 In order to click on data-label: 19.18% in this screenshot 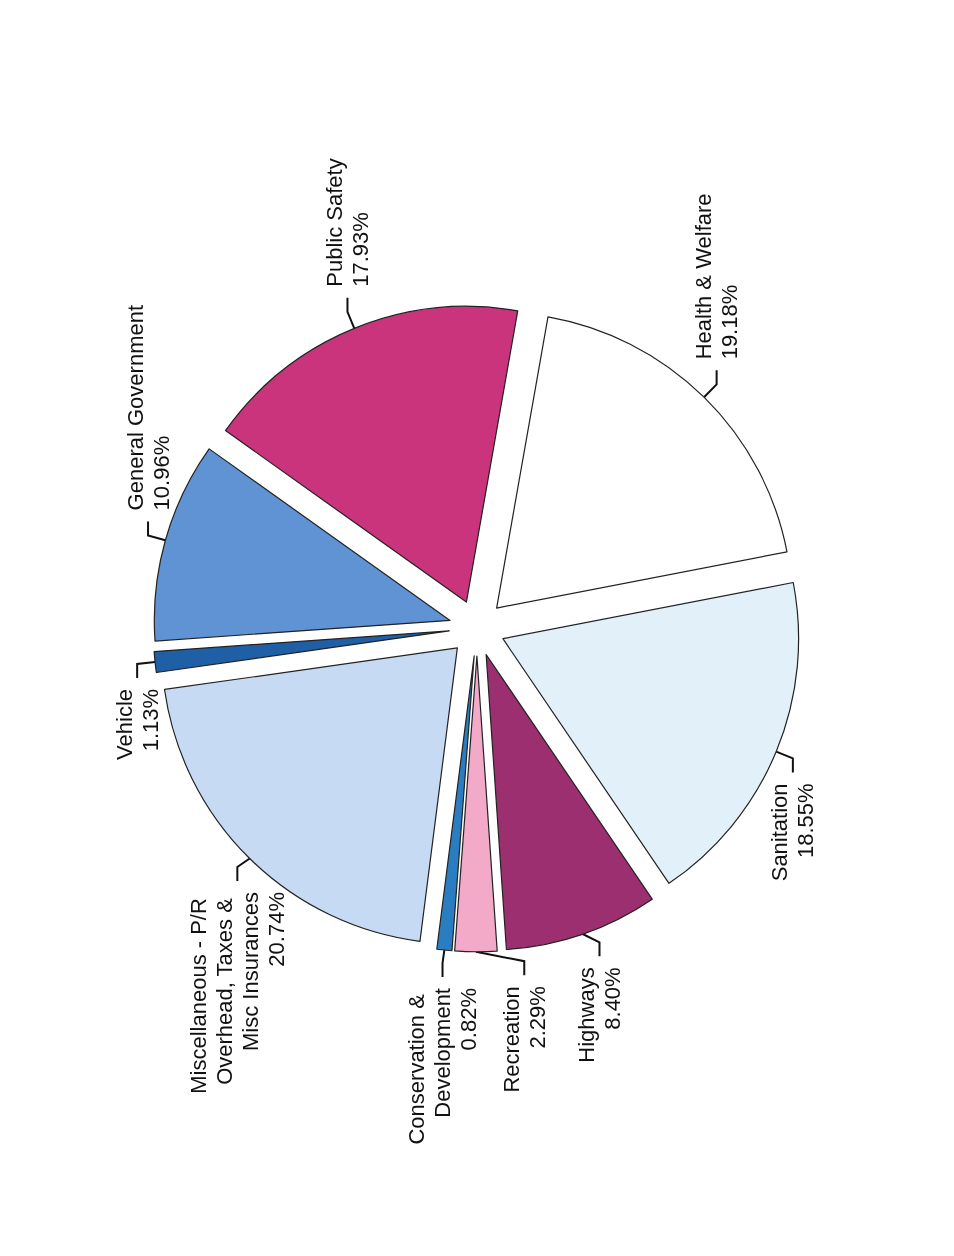, I will do `click(730, 322)`.